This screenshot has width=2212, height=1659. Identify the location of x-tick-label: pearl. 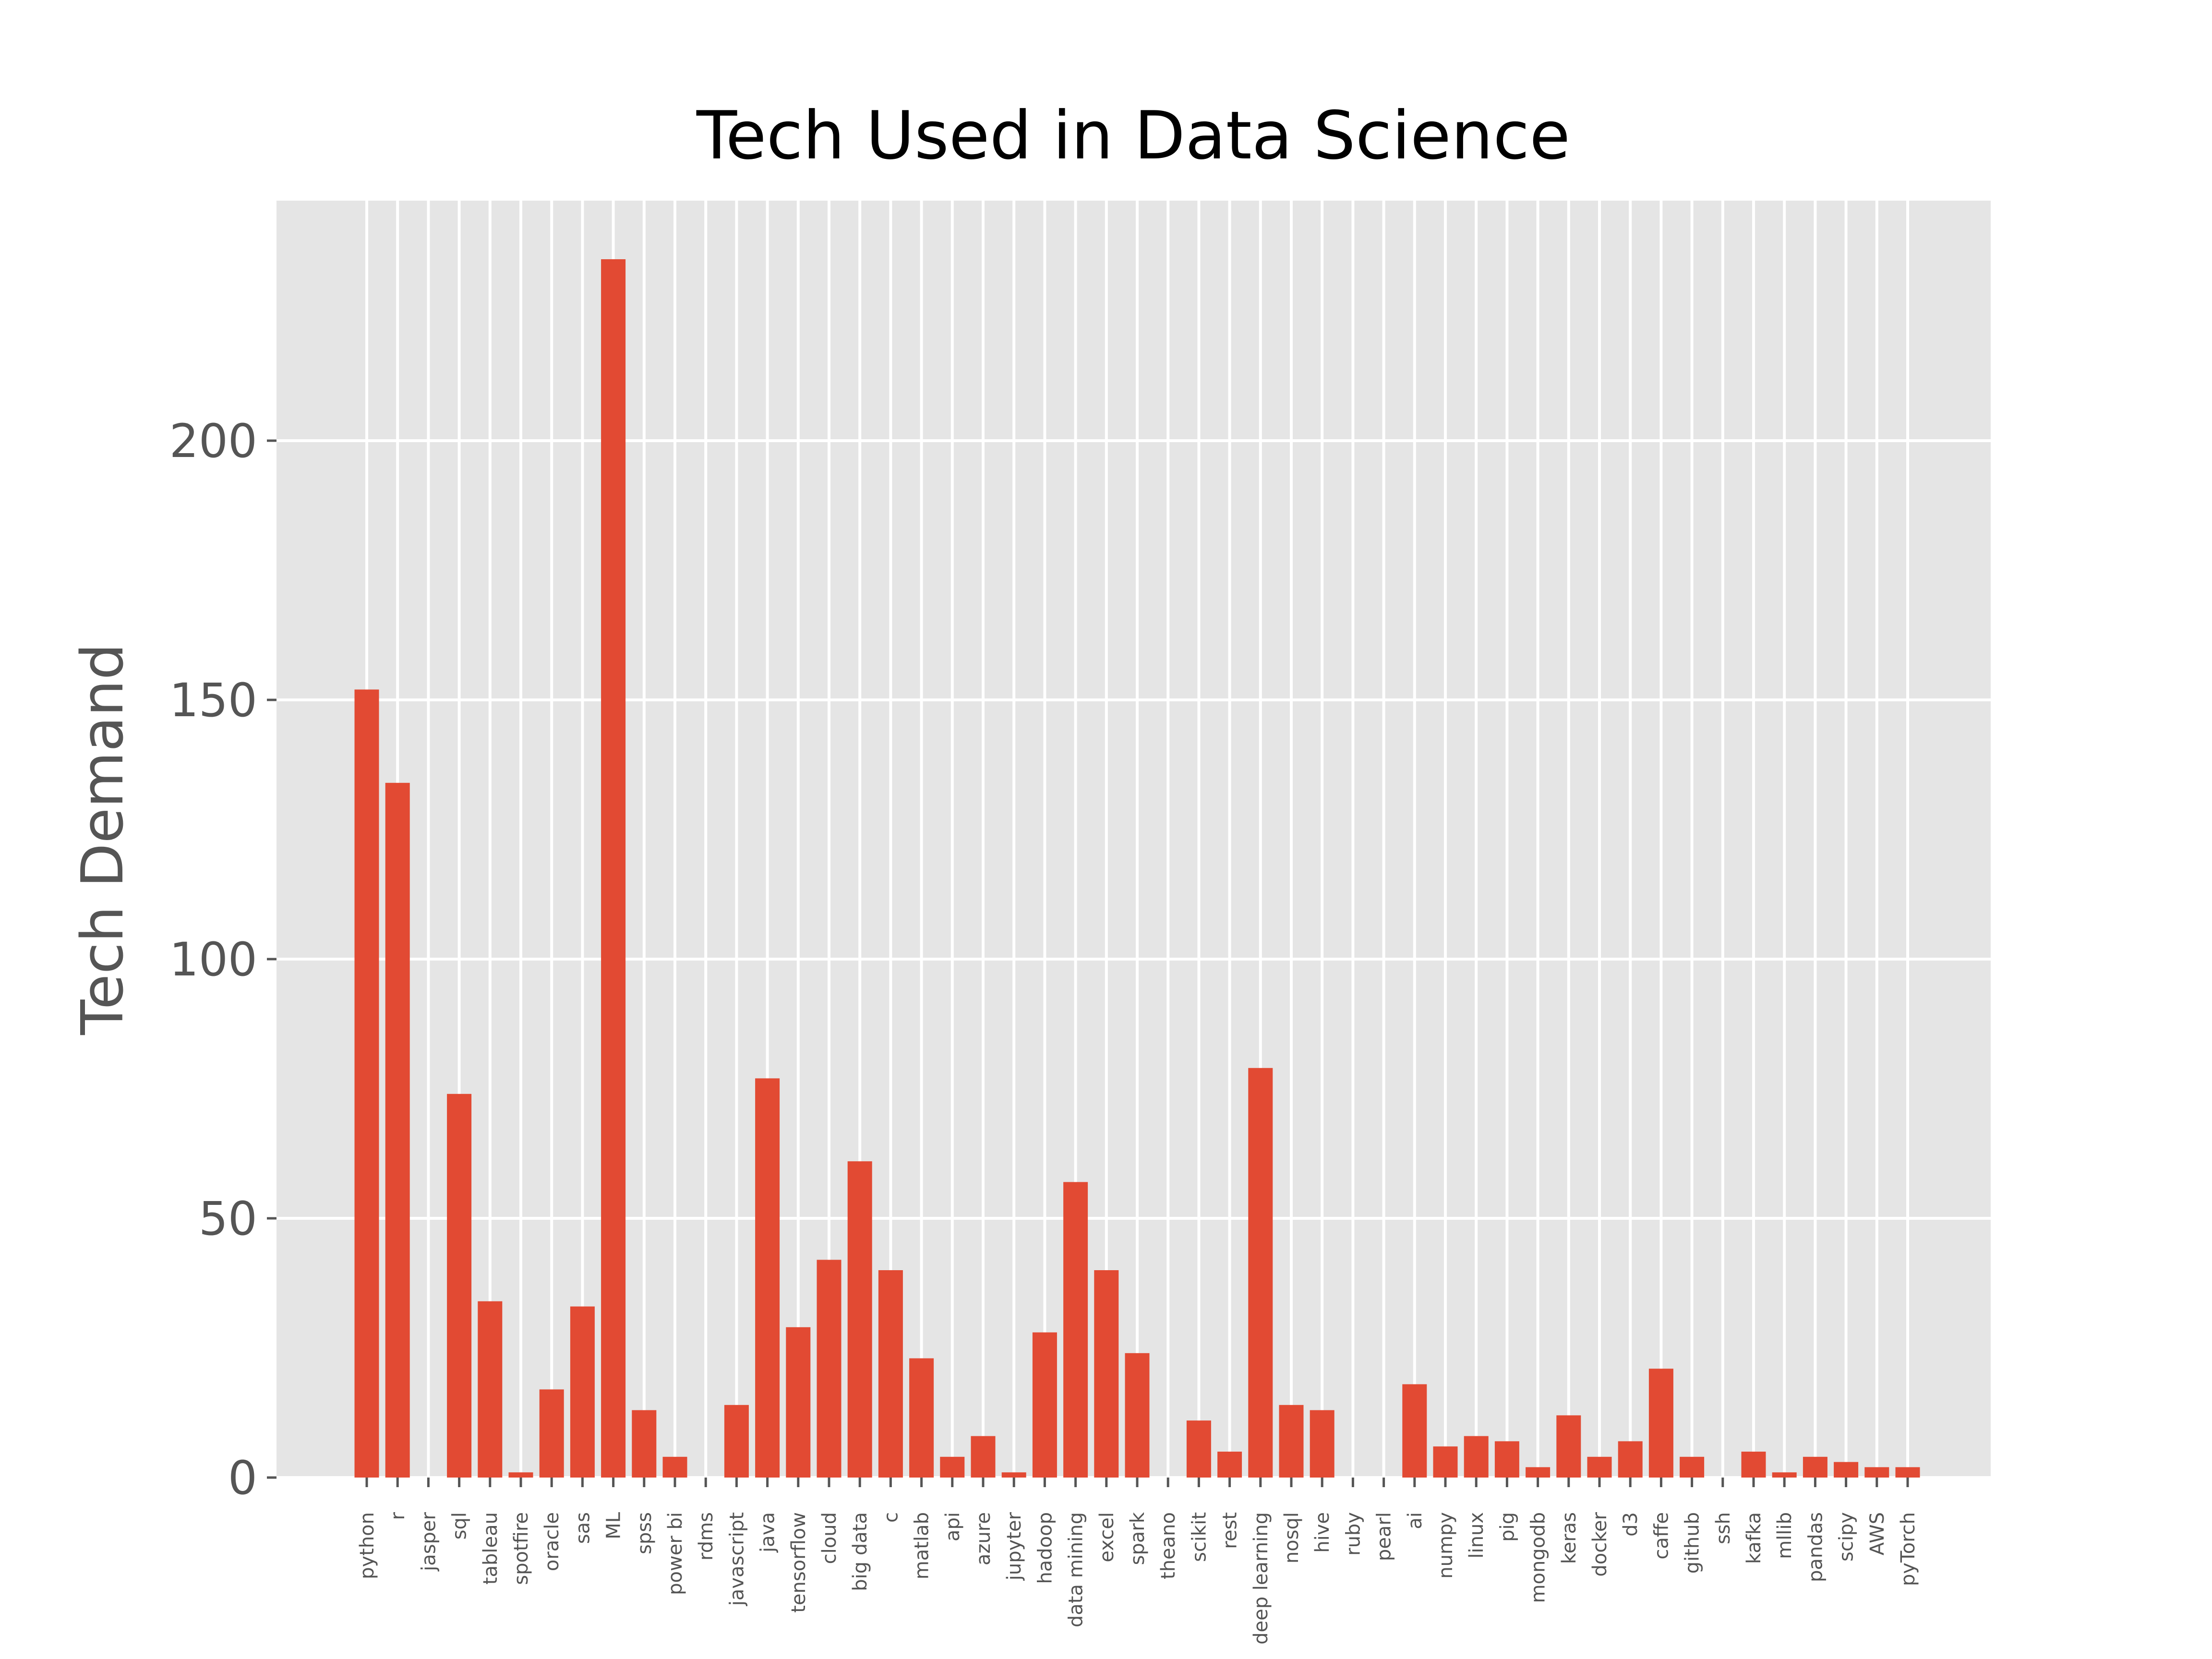
(1384, 1537).